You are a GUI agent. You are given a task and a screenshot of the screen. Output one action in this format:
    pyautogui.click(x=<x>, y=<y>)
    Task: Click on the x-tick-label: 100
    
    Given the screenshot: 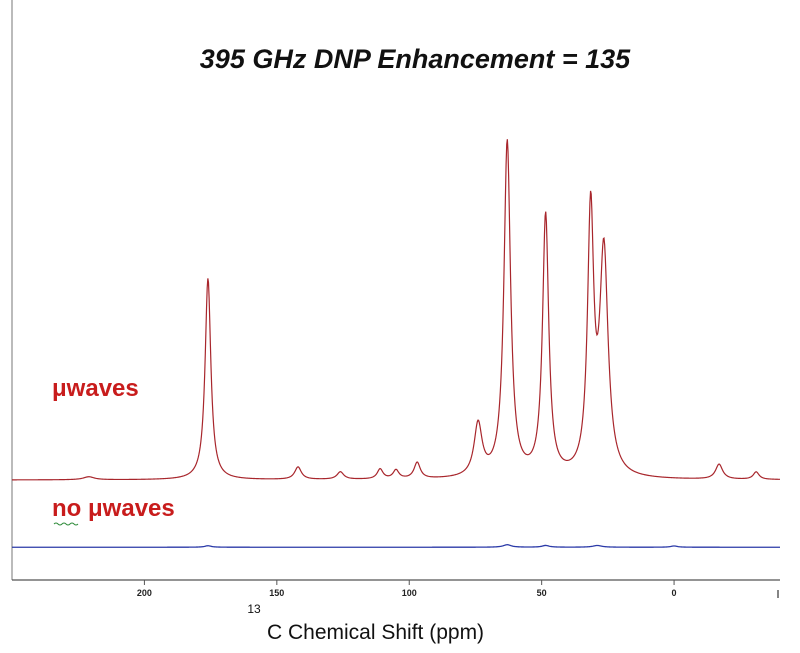 What is the action you would take?
    pyautogui.click(x=409, y=593)
    